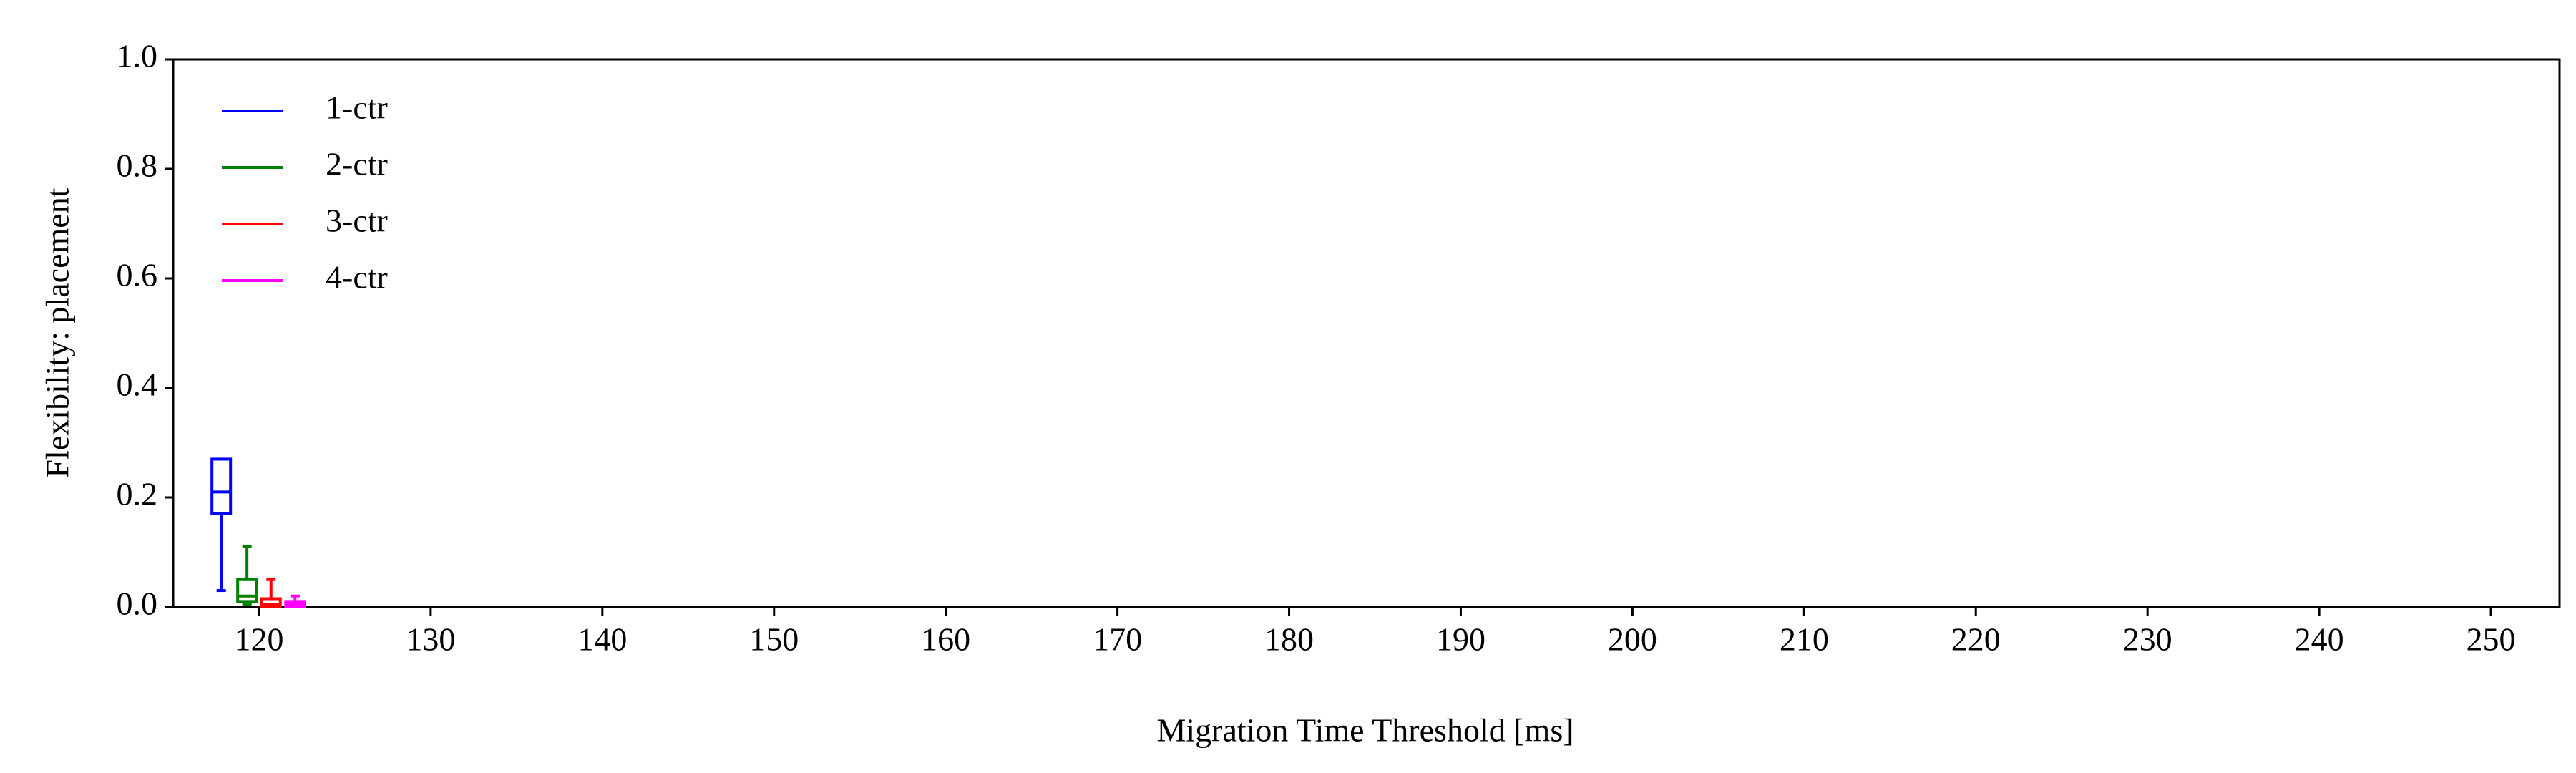  Describe the element at coordinates (1365, 730) in the screenshot. I see `x-axis-label: Migration Time Threshold [ms]` at that location.